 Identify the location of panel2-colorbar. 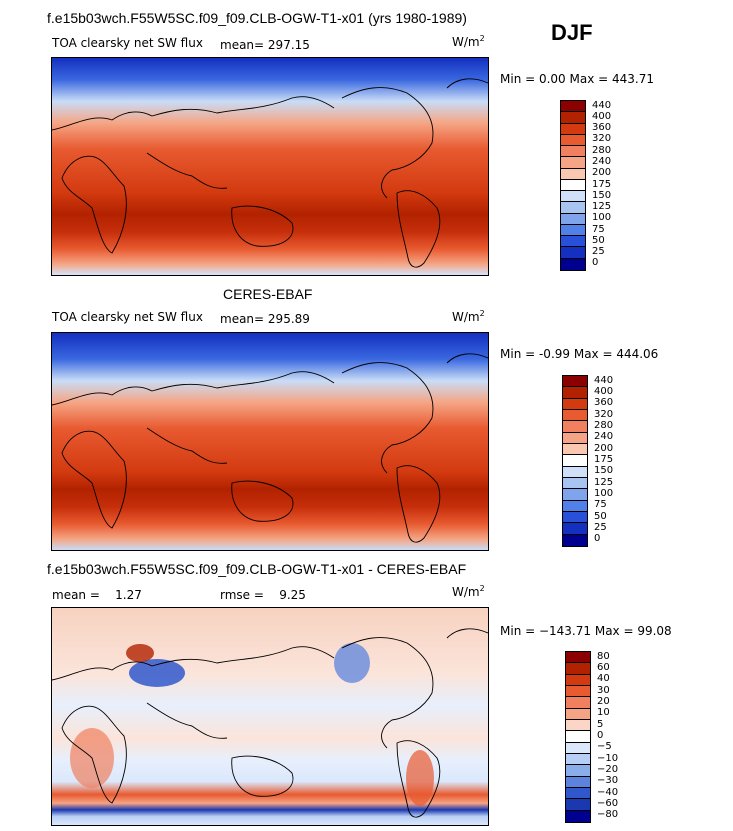
(575, 461).